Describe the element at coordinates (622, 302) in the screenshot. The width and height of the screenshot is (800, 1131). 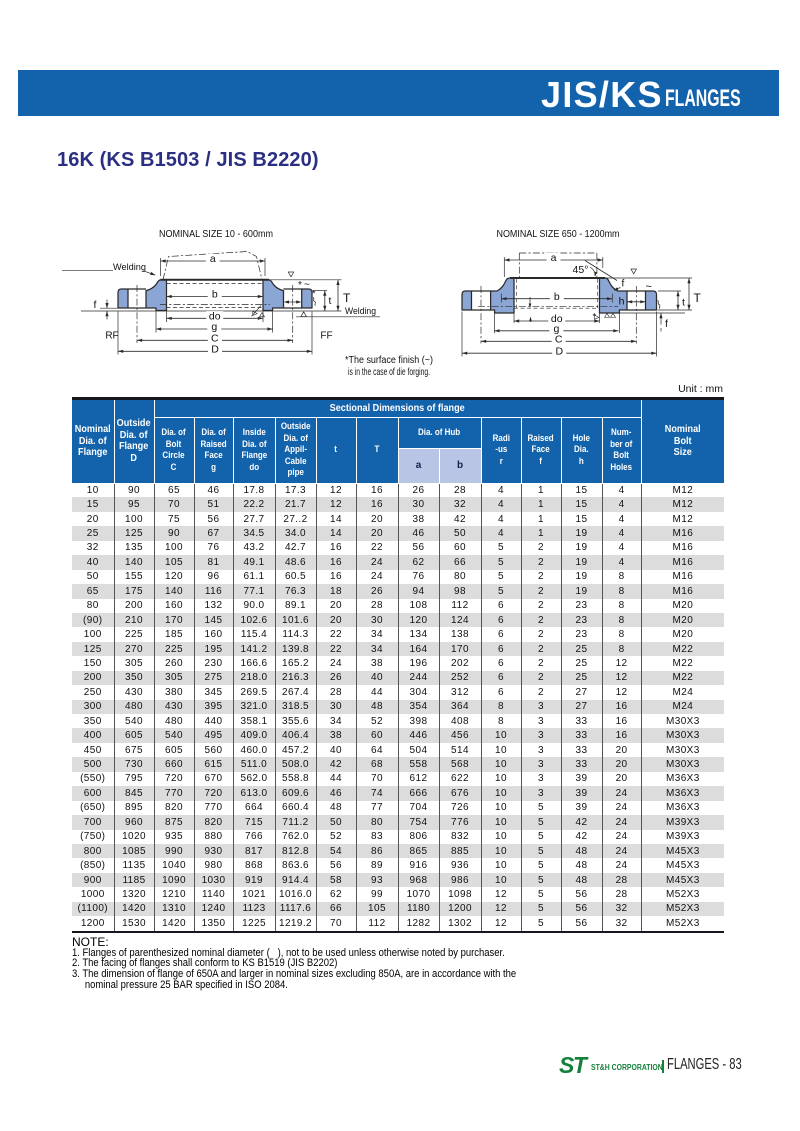
I see `svg-text: h` at that location.